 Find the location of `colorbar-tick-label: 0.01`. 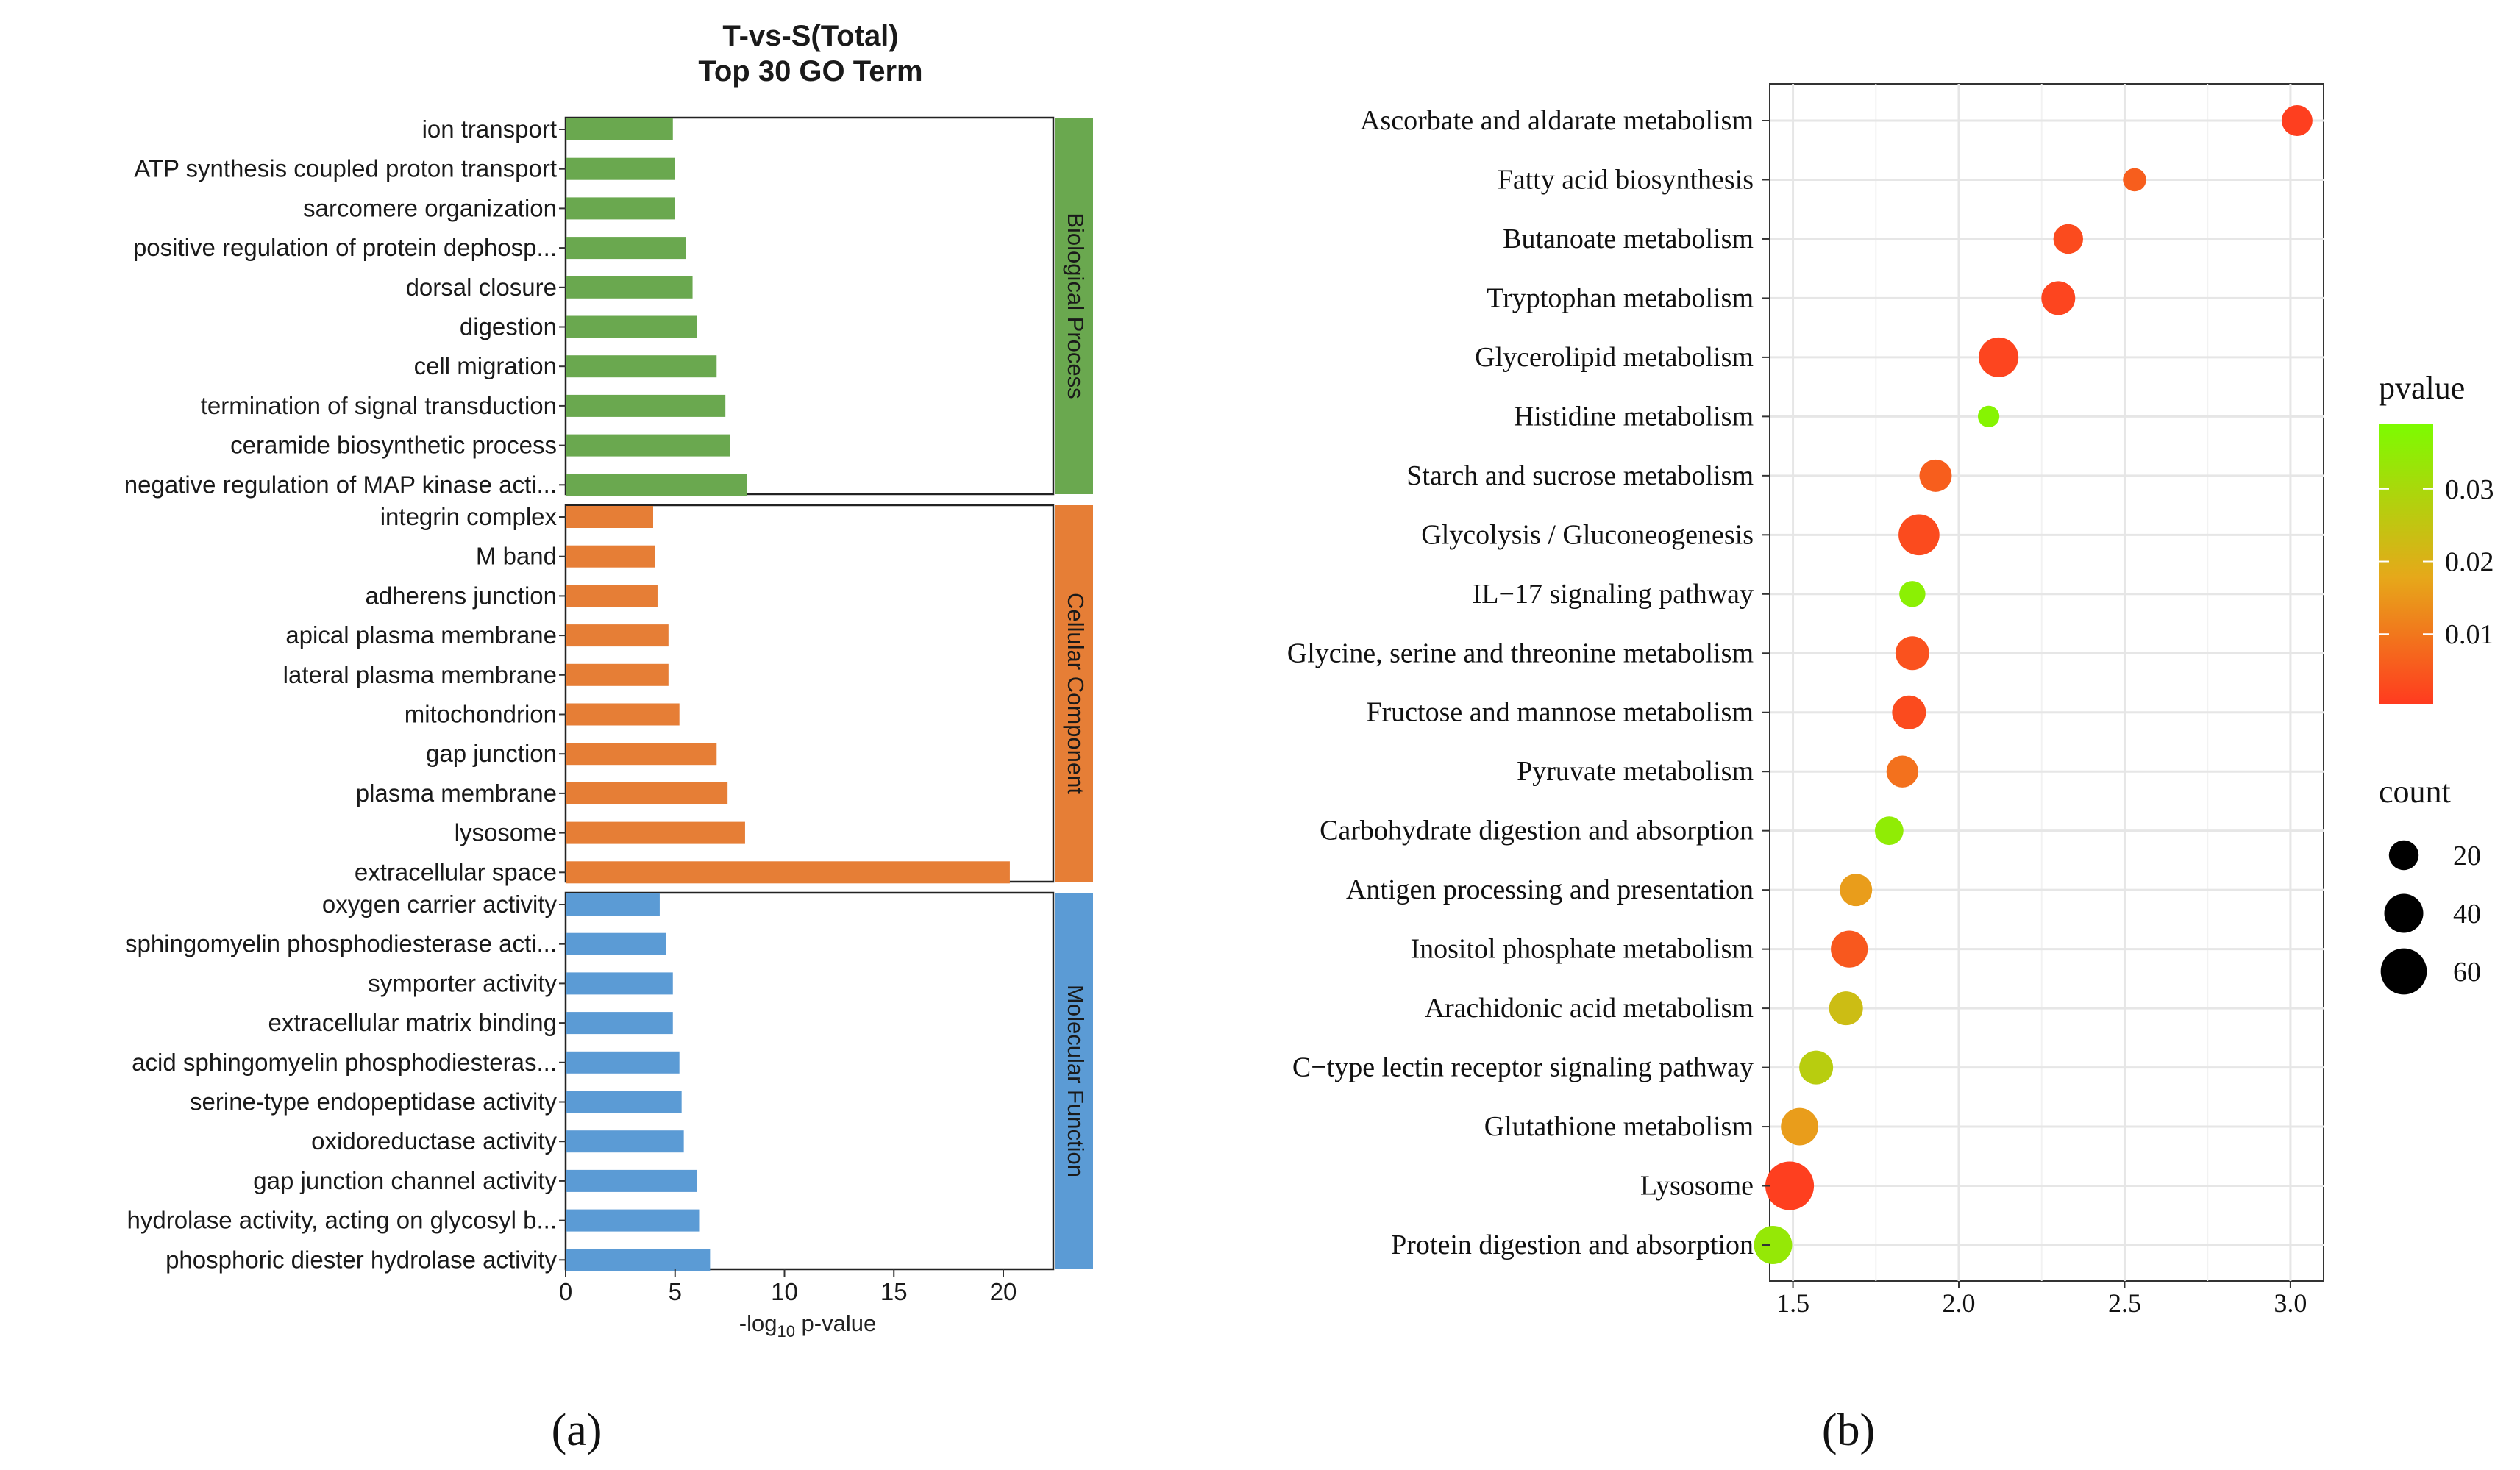

colorbar-tick-label: 0.01 is located at coordinates (2469, 634).